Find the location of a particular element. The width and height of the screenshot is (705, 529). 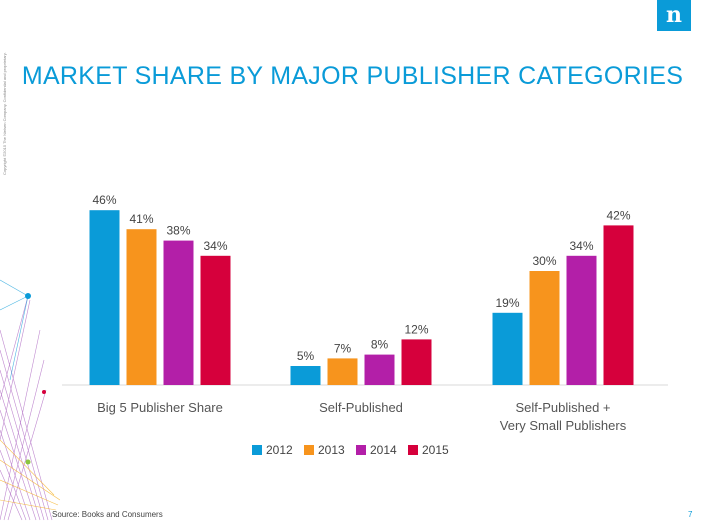

decorative-wireframe-graphic is located at coordinates (30, 400).